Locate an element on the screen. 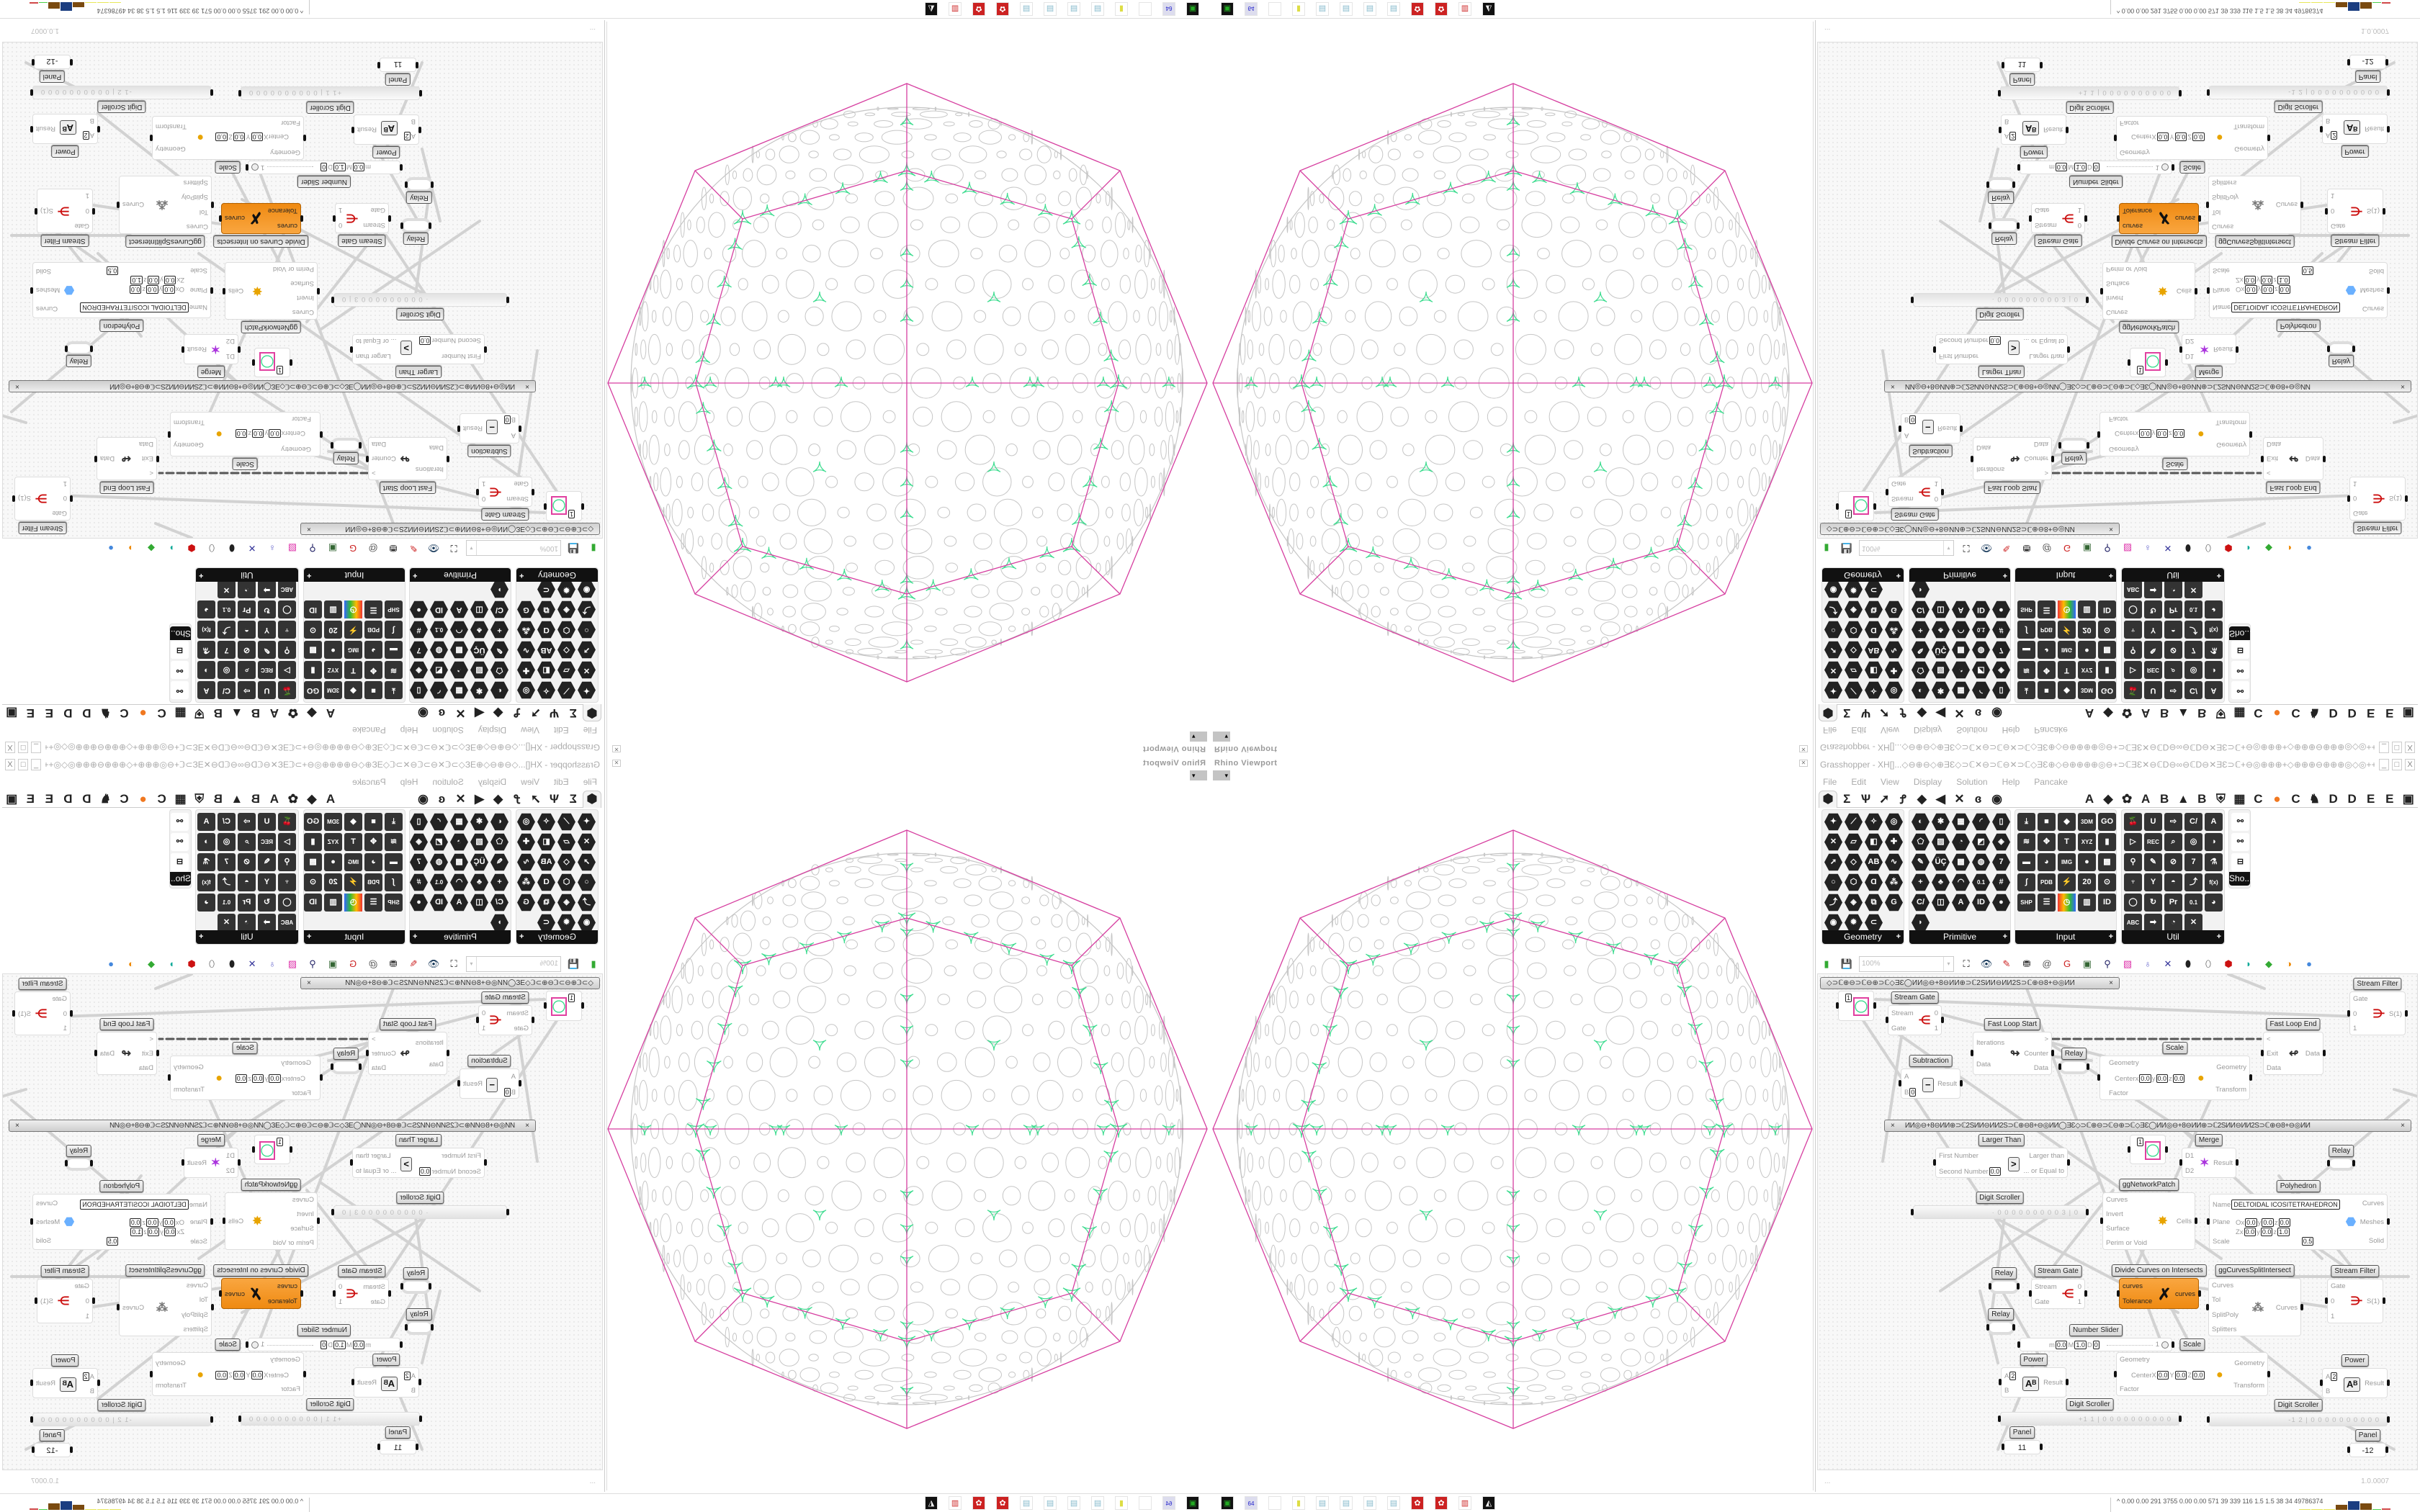 The image size is (2420, 1512). slider-min: 0.0 is located at coordinates (2061, 167).